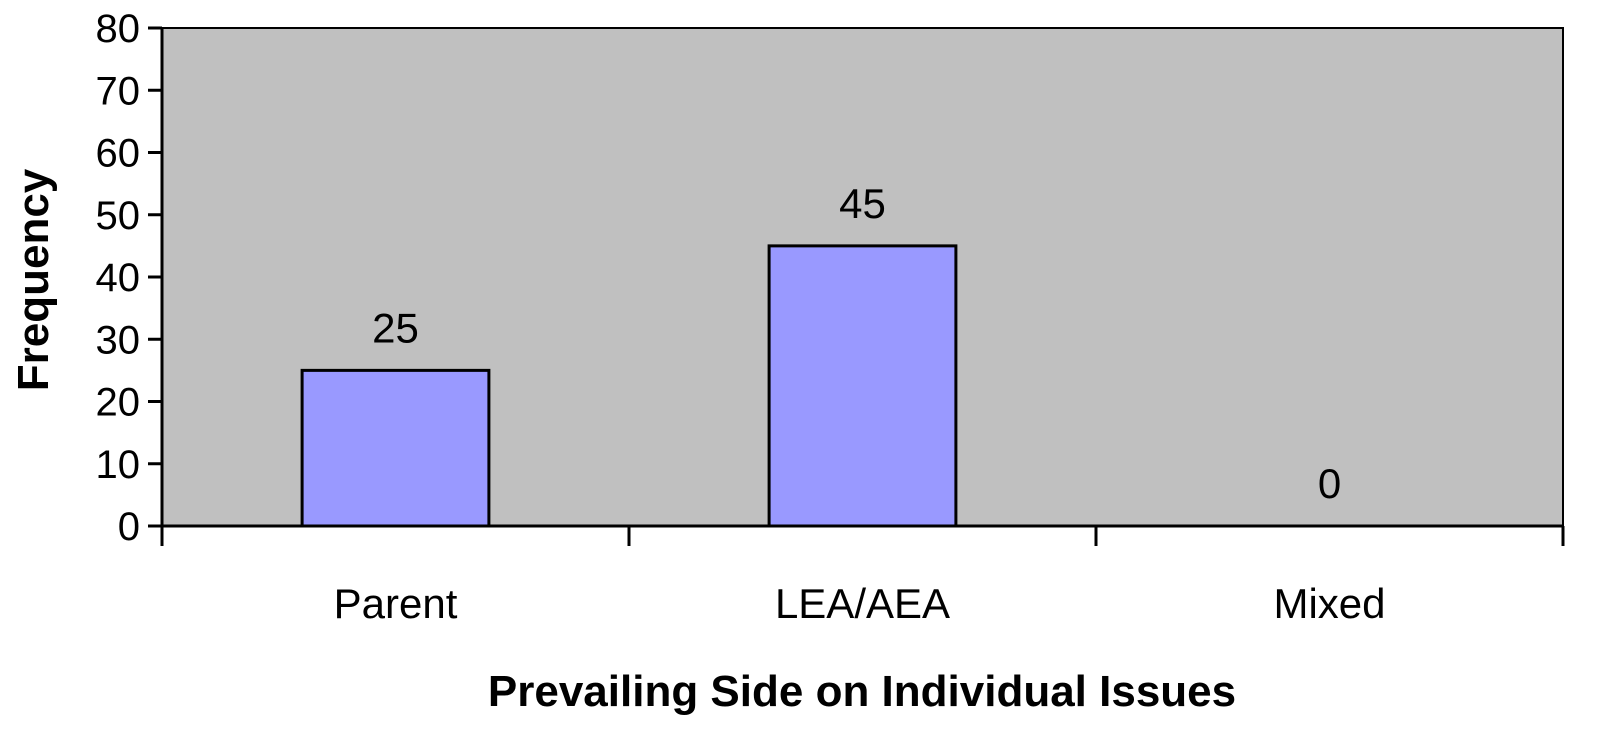 The image size is (1597, 732). I want to click on y-tick-label: 40, so click(118, 278).